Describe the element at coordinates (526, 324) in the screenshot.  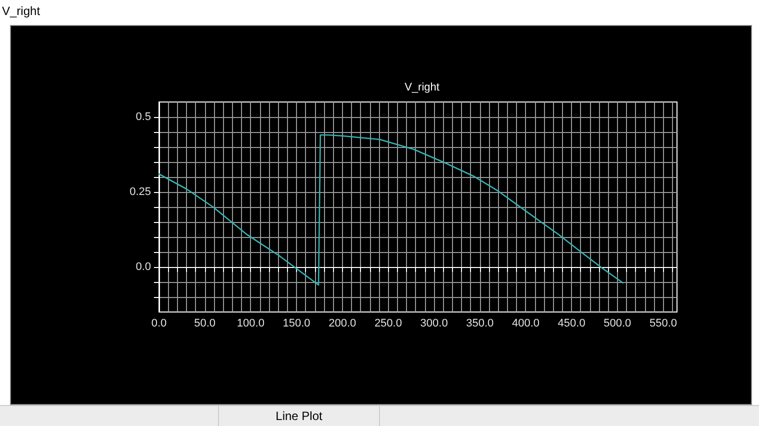
I see `x-tick-label: 400.0` at that location.